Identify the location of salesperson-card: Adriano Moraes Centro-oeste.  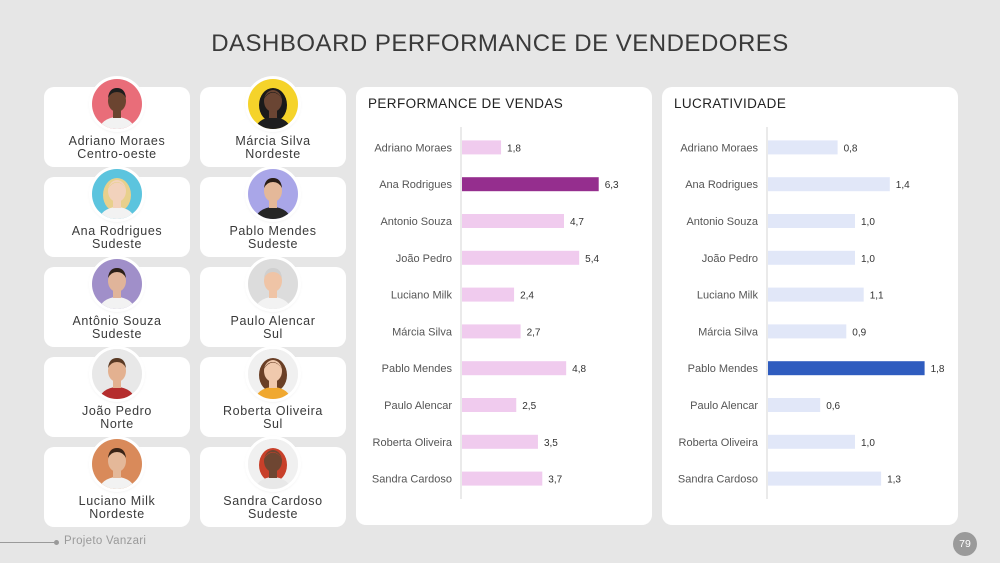
(117, 123).